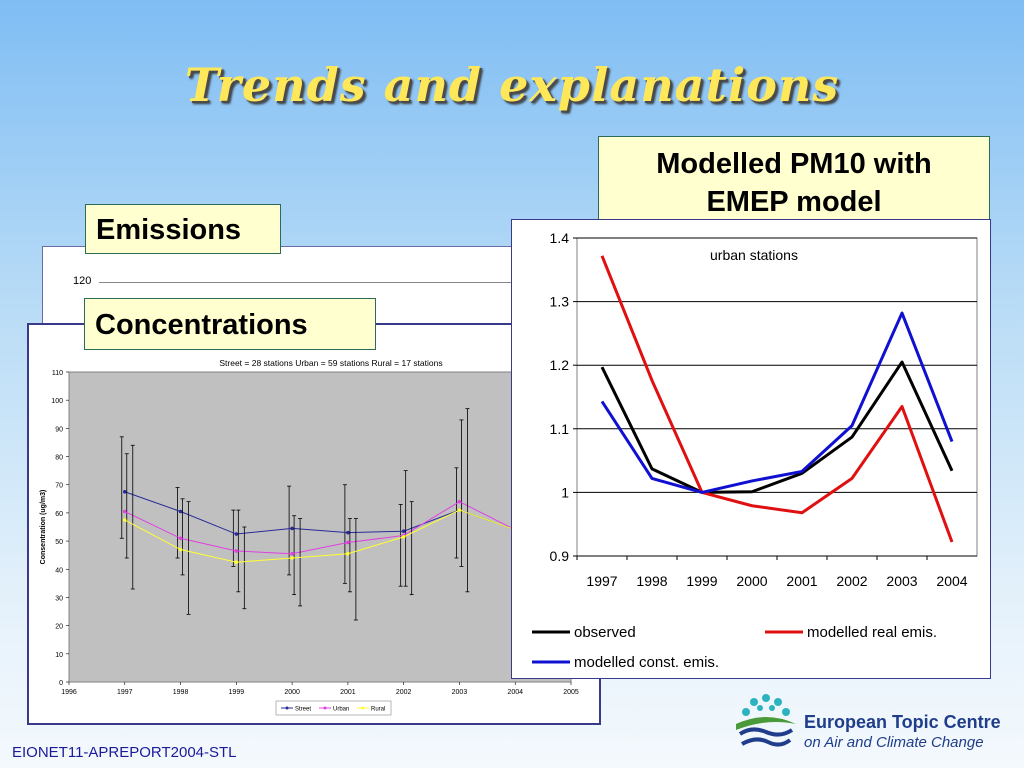 The height and width of the screenshot is (768, 1024). I want to click on modelled-label: Modelled PM10 with EMEP model, so click(794, 182).